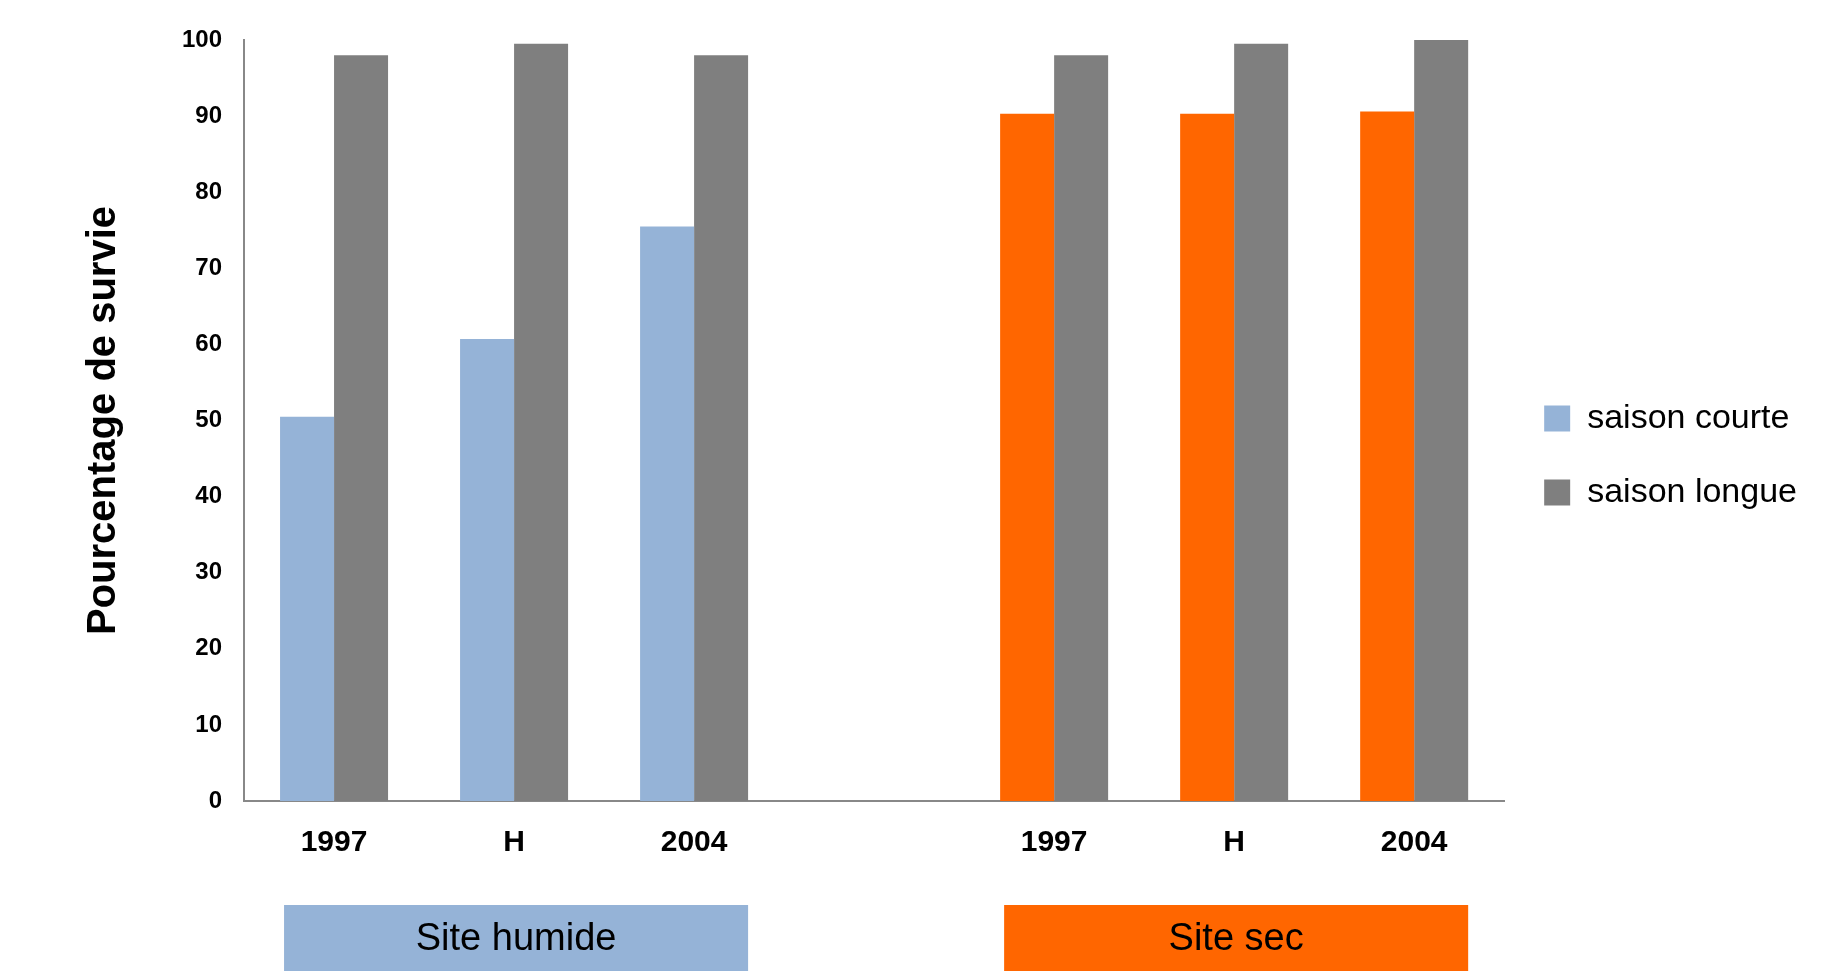  What do you see at coordinates (209, 495) in the screenshot?
I see `y-tick-label: 40` at bounding box center [209, 495].